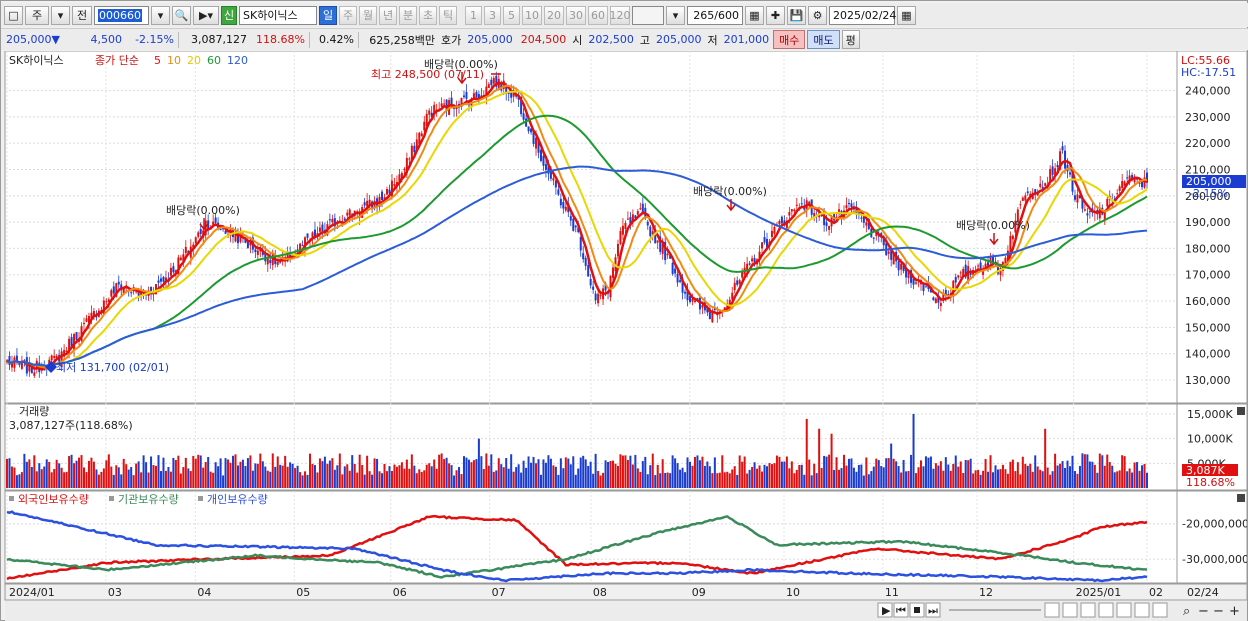 The height and width of the screenshot is (621, 1248). Describe the element at coordinates (675, 15) in the screenshot. I see `count-dropdown-icon: ▾` at that location.